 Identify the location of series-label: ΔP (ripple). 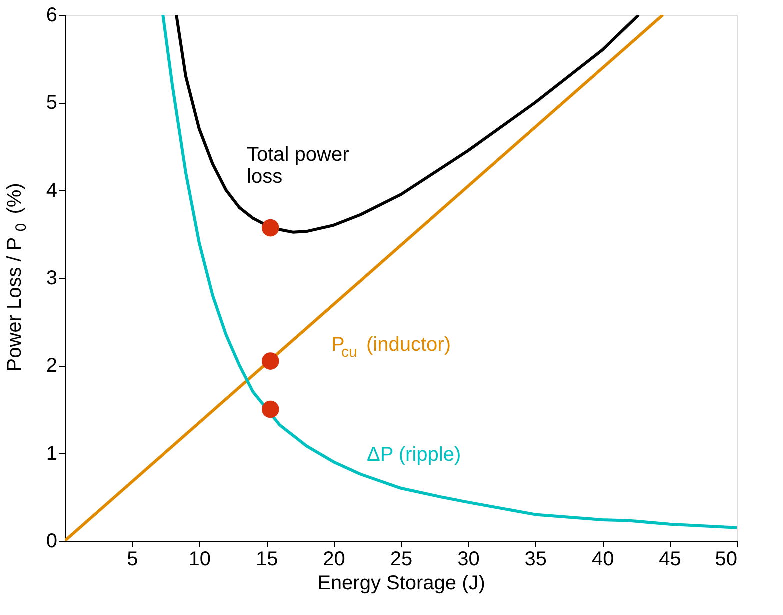
(414, 455).